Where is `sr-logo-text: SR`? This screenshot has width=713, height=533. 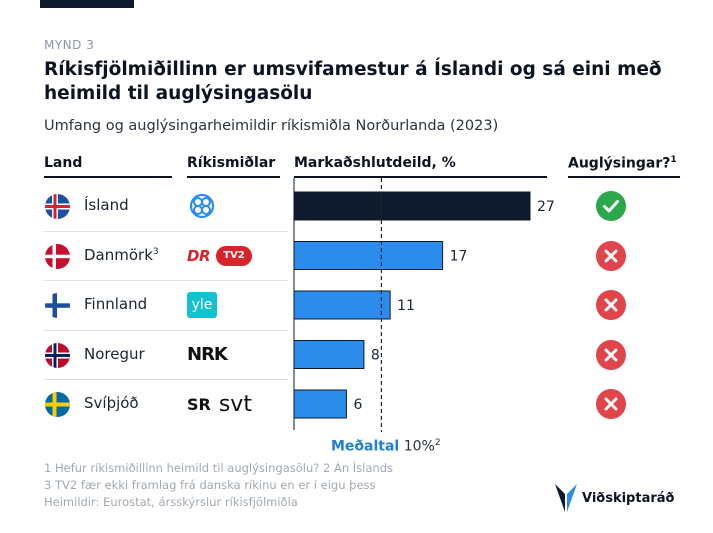
sr-logo-text: SR is located at coordinates (199, 404).